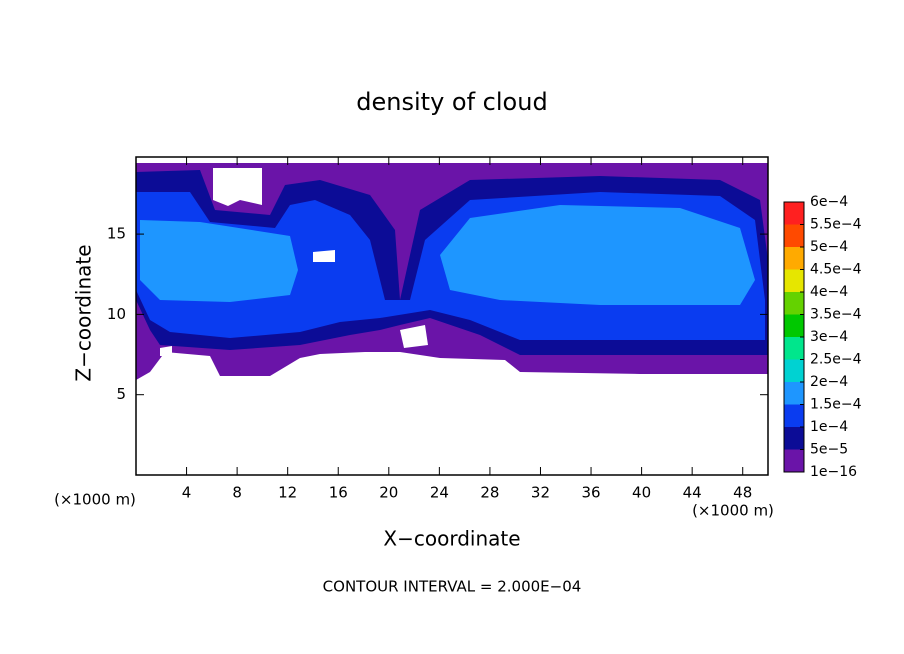  Describe the element at coordinates (836, 405) in the screenshot. I see `colorbar-label: 1.5e−4` at that location.